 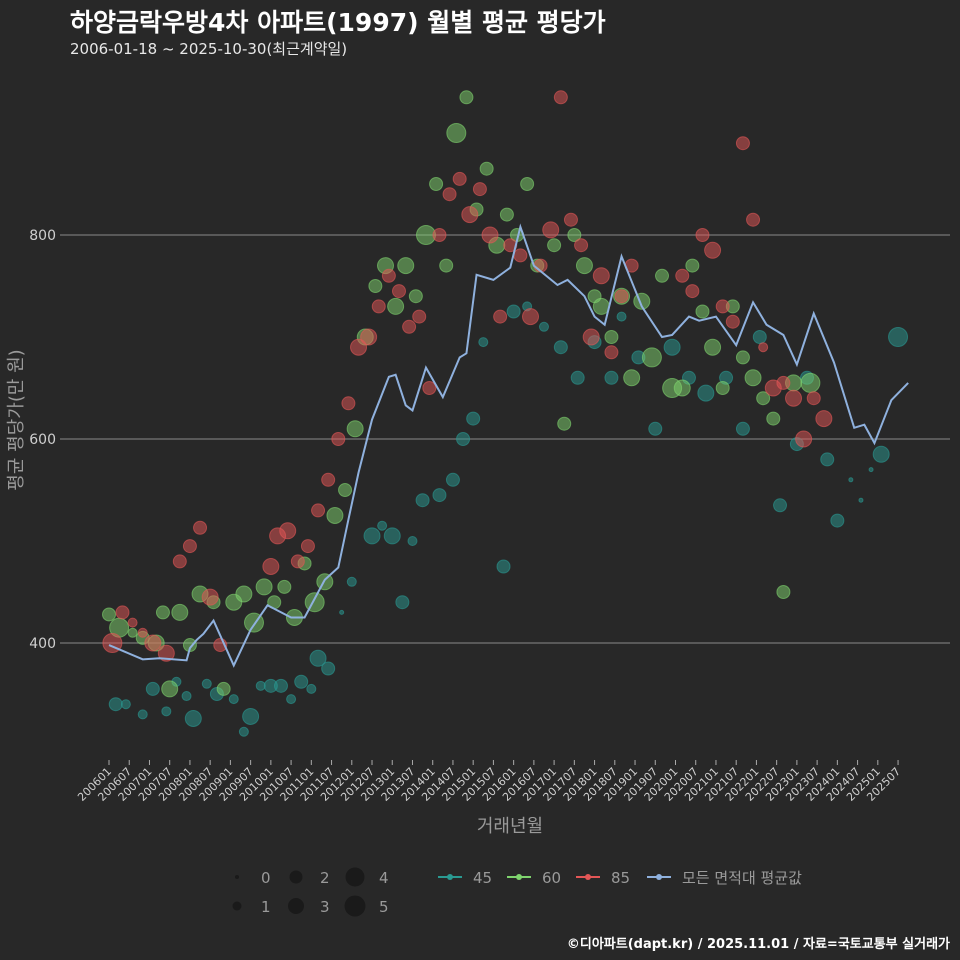 What do you see at coordinates (266, 907) in the screenshot?
I see `size-legend-label: 1` at bounding box center [266, 907].